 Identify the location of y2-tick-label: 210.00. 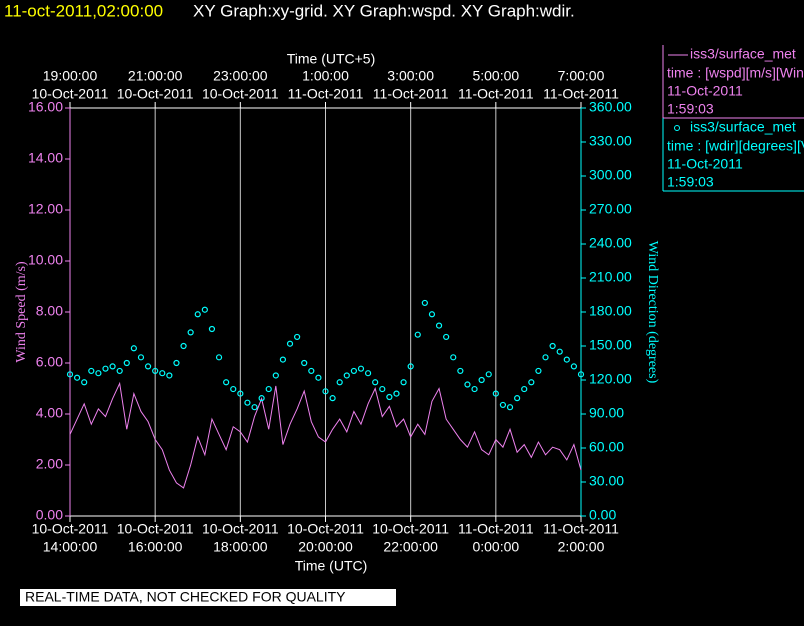
(610, 277).